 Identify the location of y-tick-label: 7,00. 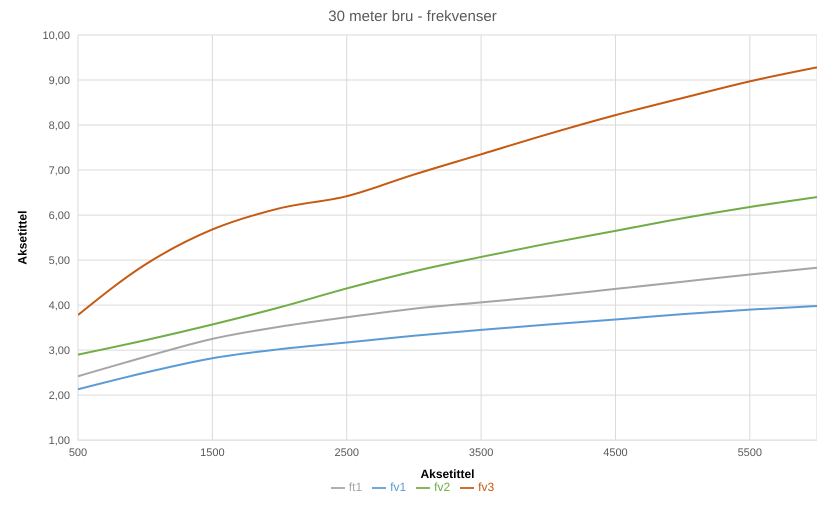
(59, 170).